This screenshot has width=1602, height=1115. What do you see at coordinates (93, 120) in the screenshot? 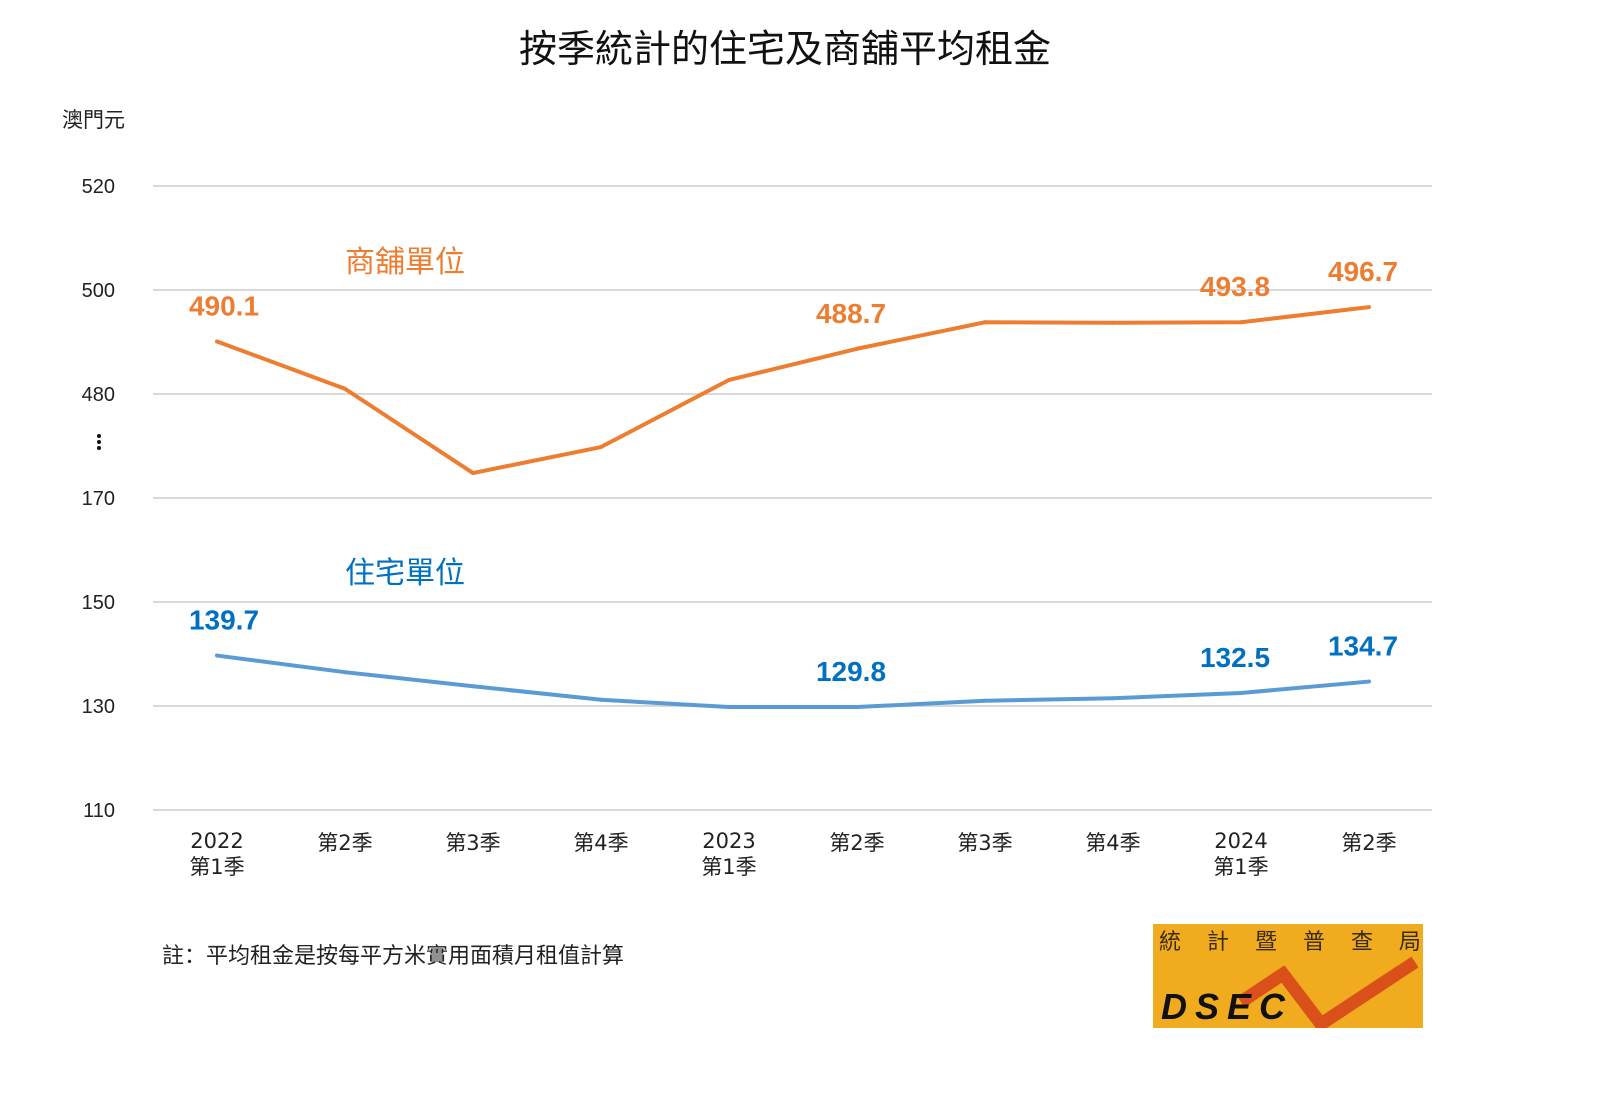
I see `y-axis-unit-label: 澳門元` at bounding box center [93, 120].